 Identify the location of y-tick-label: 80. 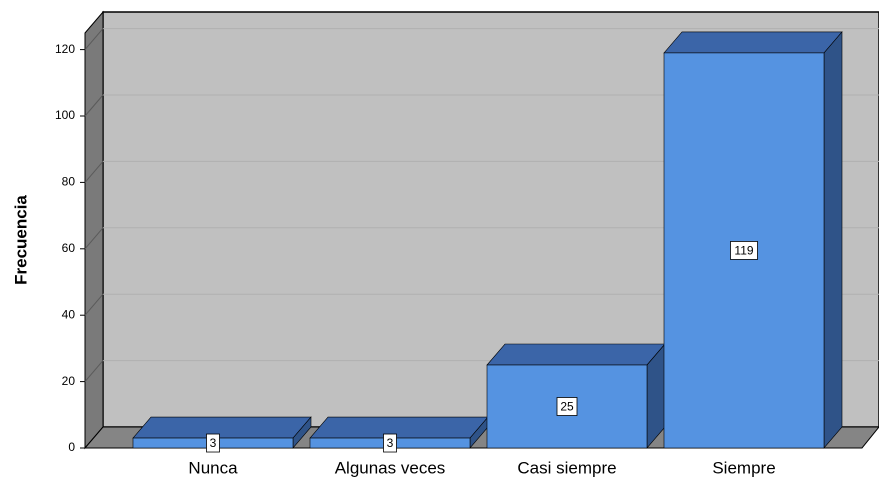
(69, 182).